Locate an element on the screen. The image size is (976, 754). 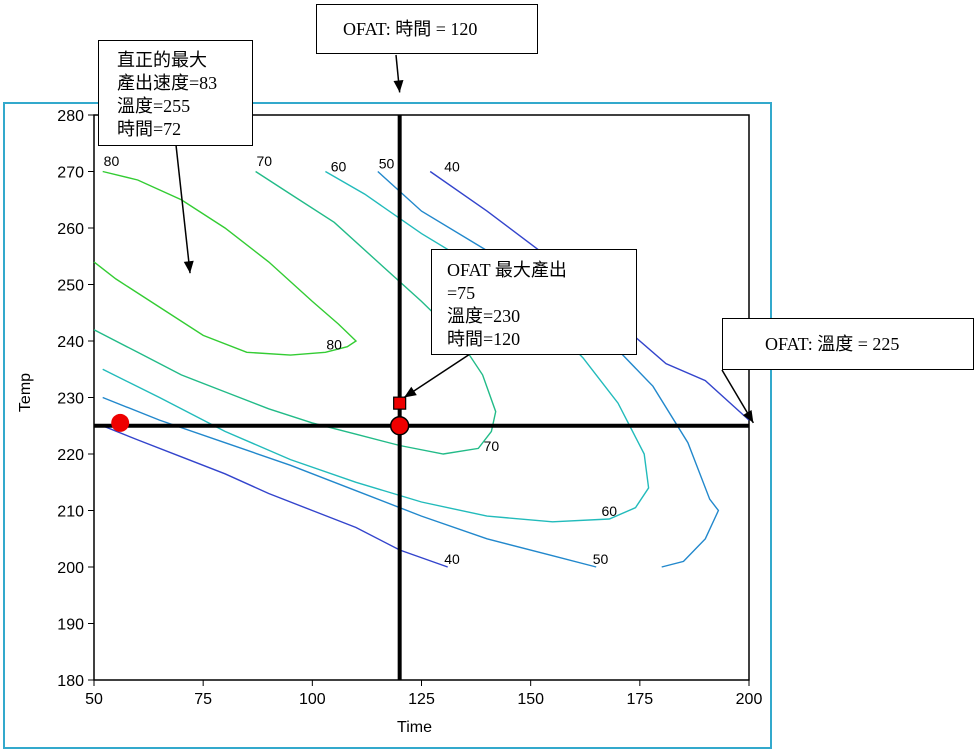
contour-label-40-10: 40 is located at coordinates (452, 559).